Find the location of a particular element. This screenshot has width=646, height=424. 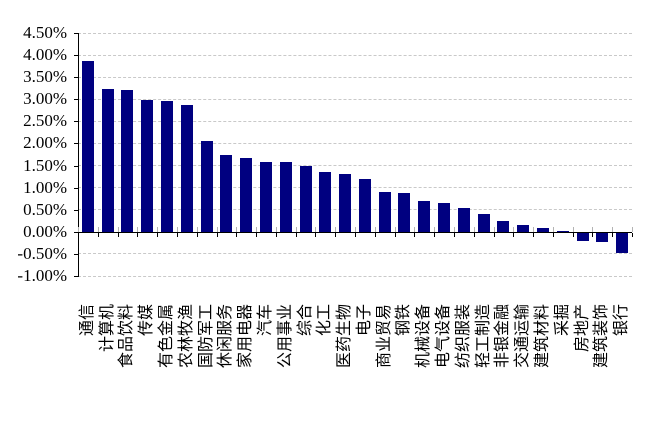

y-tick-label: 0.00% is located at coordinates (45, 231).